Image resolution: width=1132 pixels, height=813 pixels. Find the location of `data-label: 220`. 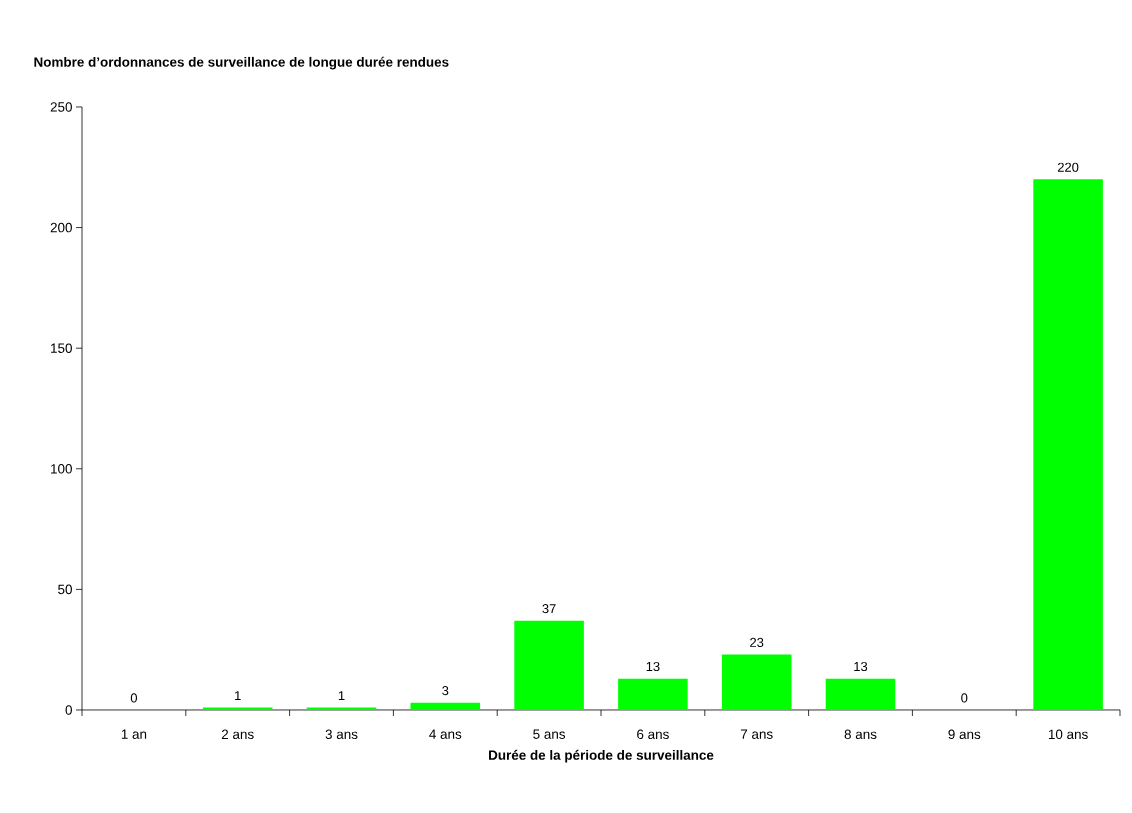

data-label: 220 is located at coordinates (1068, 167).